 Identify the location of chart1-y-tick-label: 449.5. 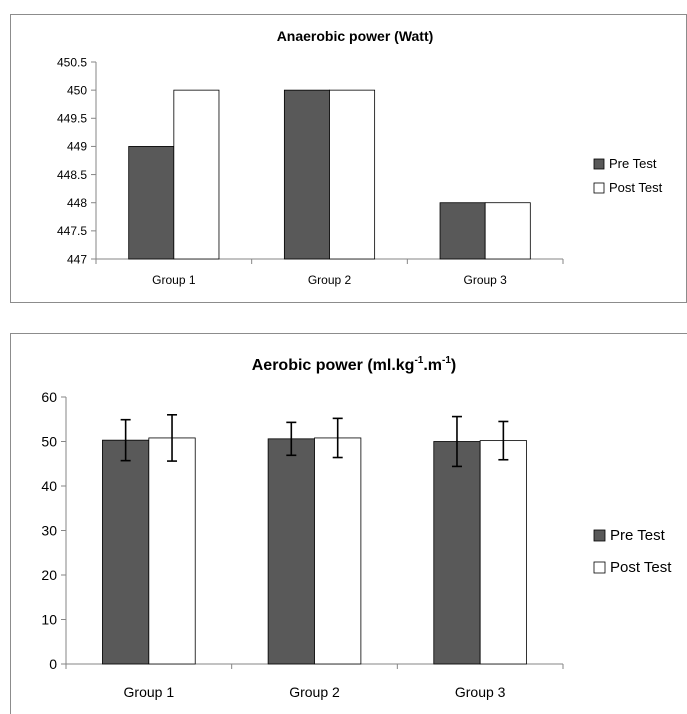
(72, 119).